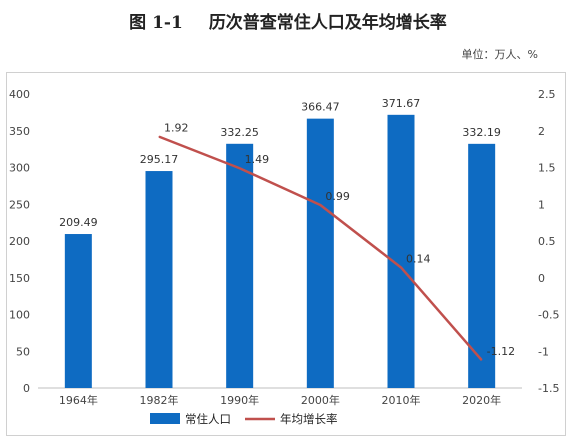 This screenshot has width=576, height=445. Describe the element at coordinates (547, 94) in the screenshot. I see `y-right-tick-label: 2.5` at that location.